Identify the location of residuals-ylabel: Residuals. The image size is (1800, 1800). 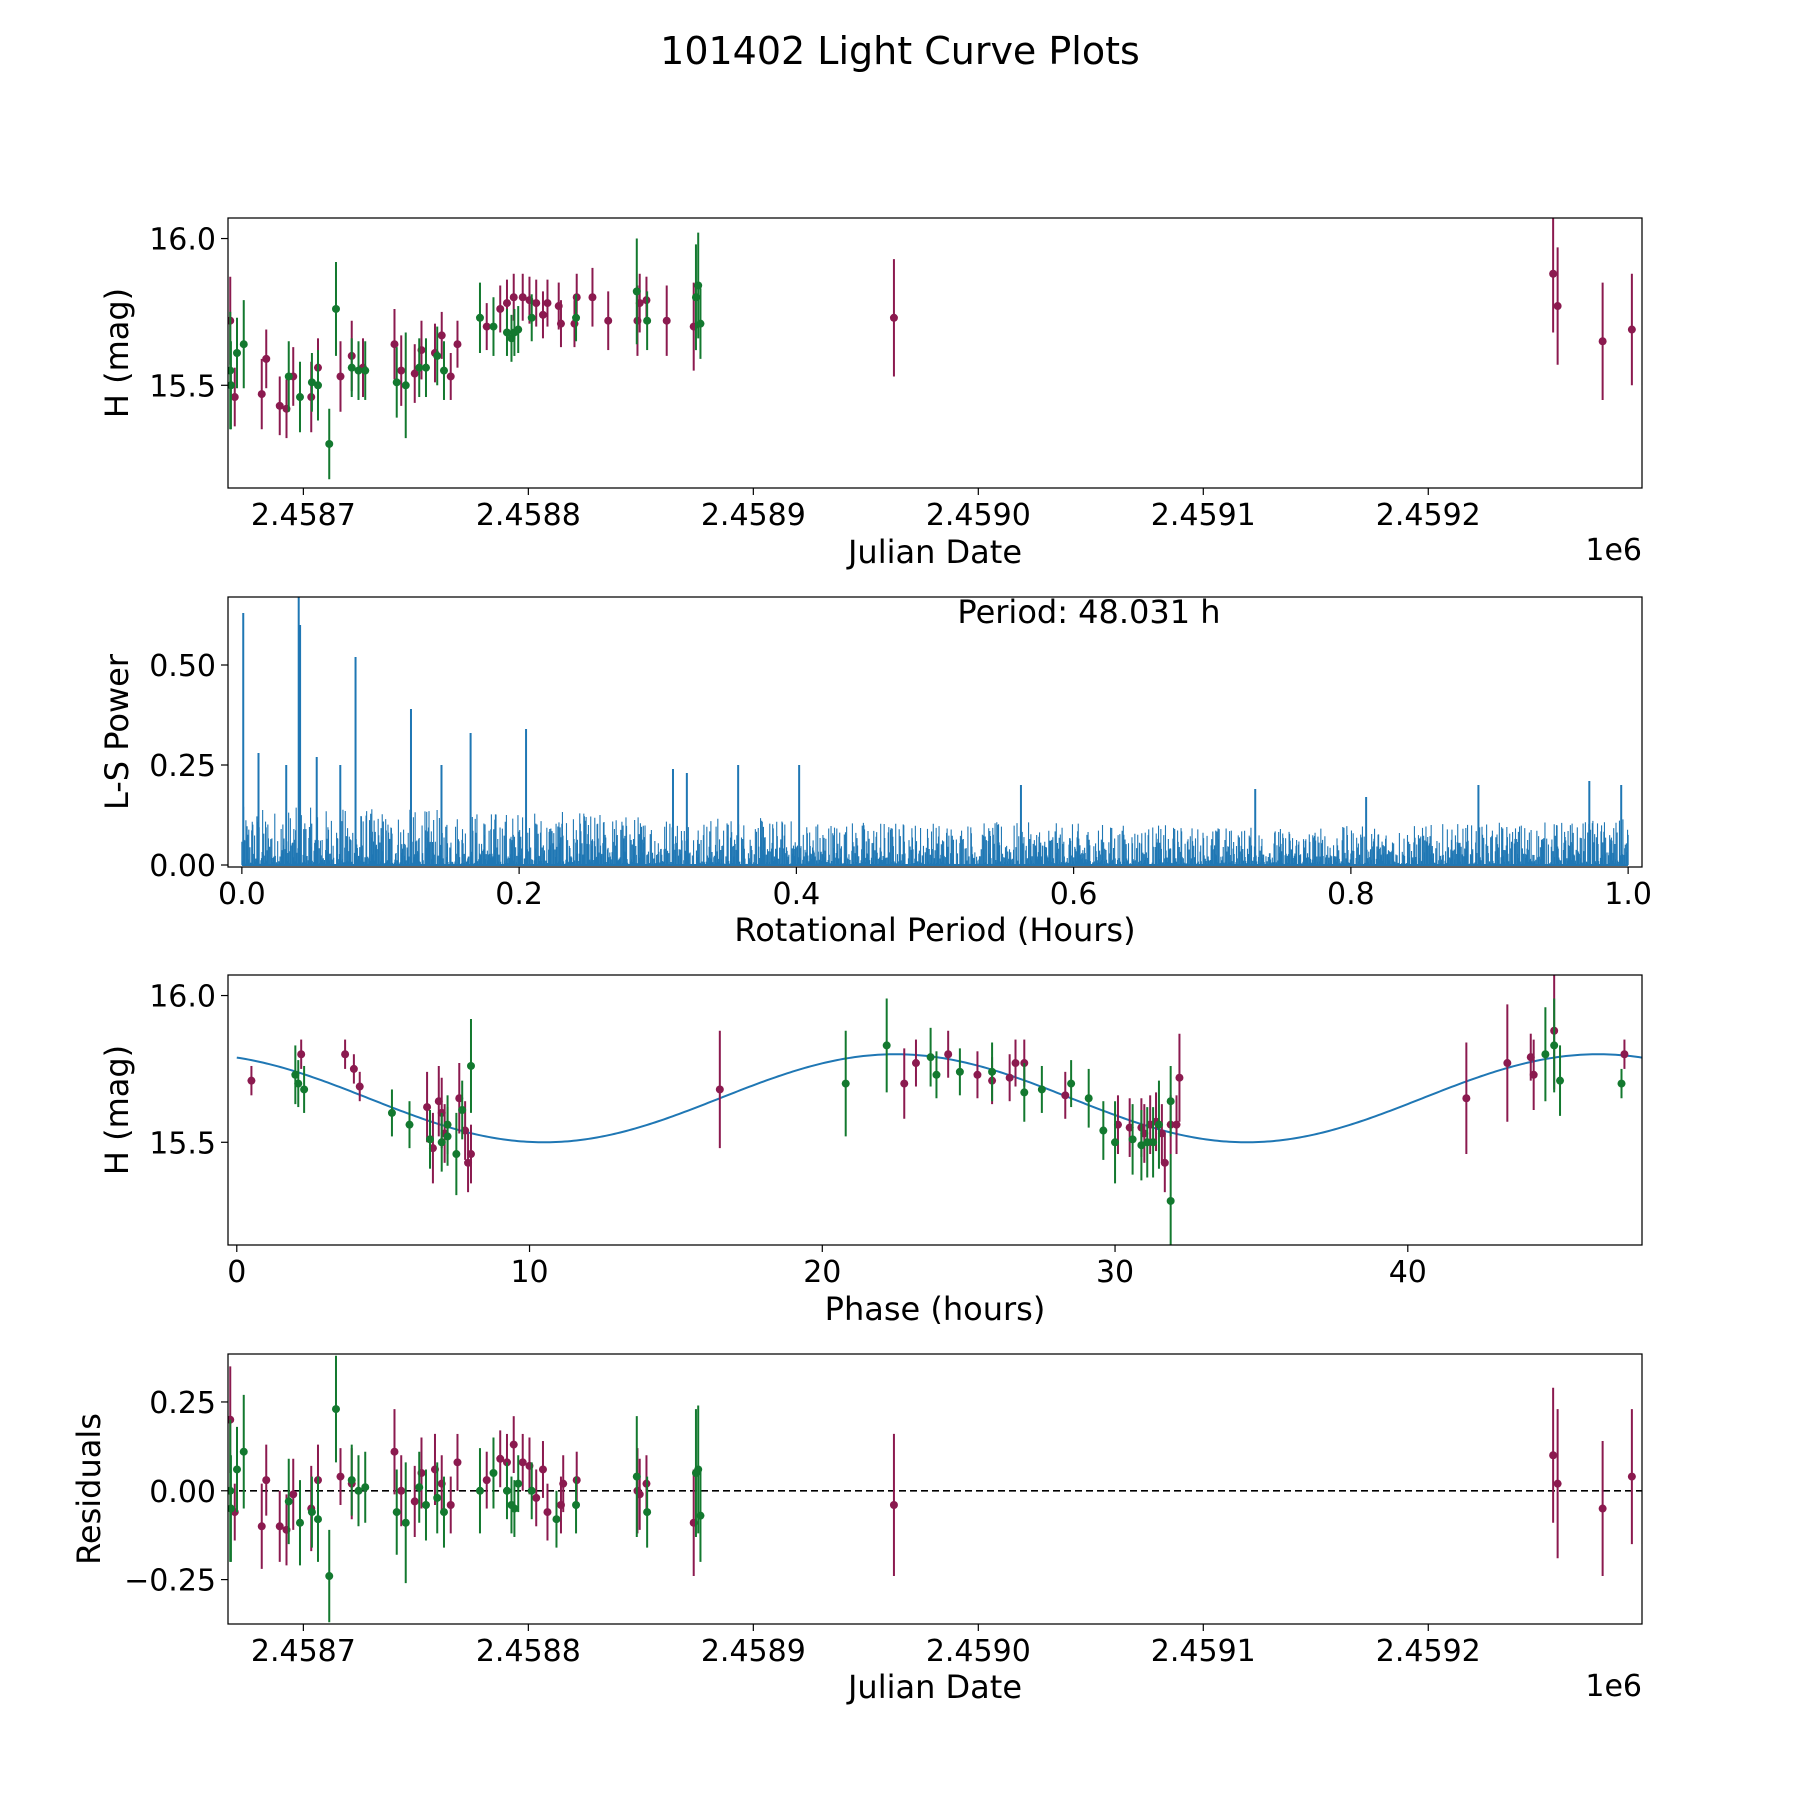
(89, 1489).